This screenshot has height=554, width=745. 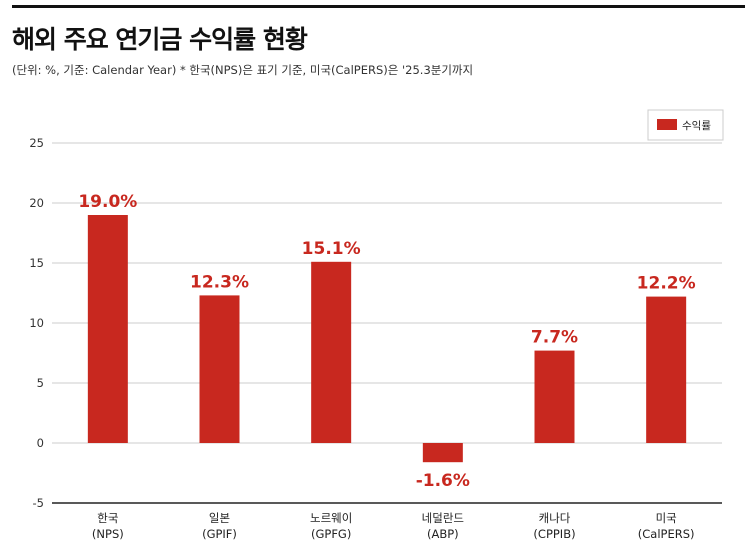 What do you see at coordinates (40, 443) in the screenshot?
I see `y-tick-label: 0` at bounding box center [40, 443].